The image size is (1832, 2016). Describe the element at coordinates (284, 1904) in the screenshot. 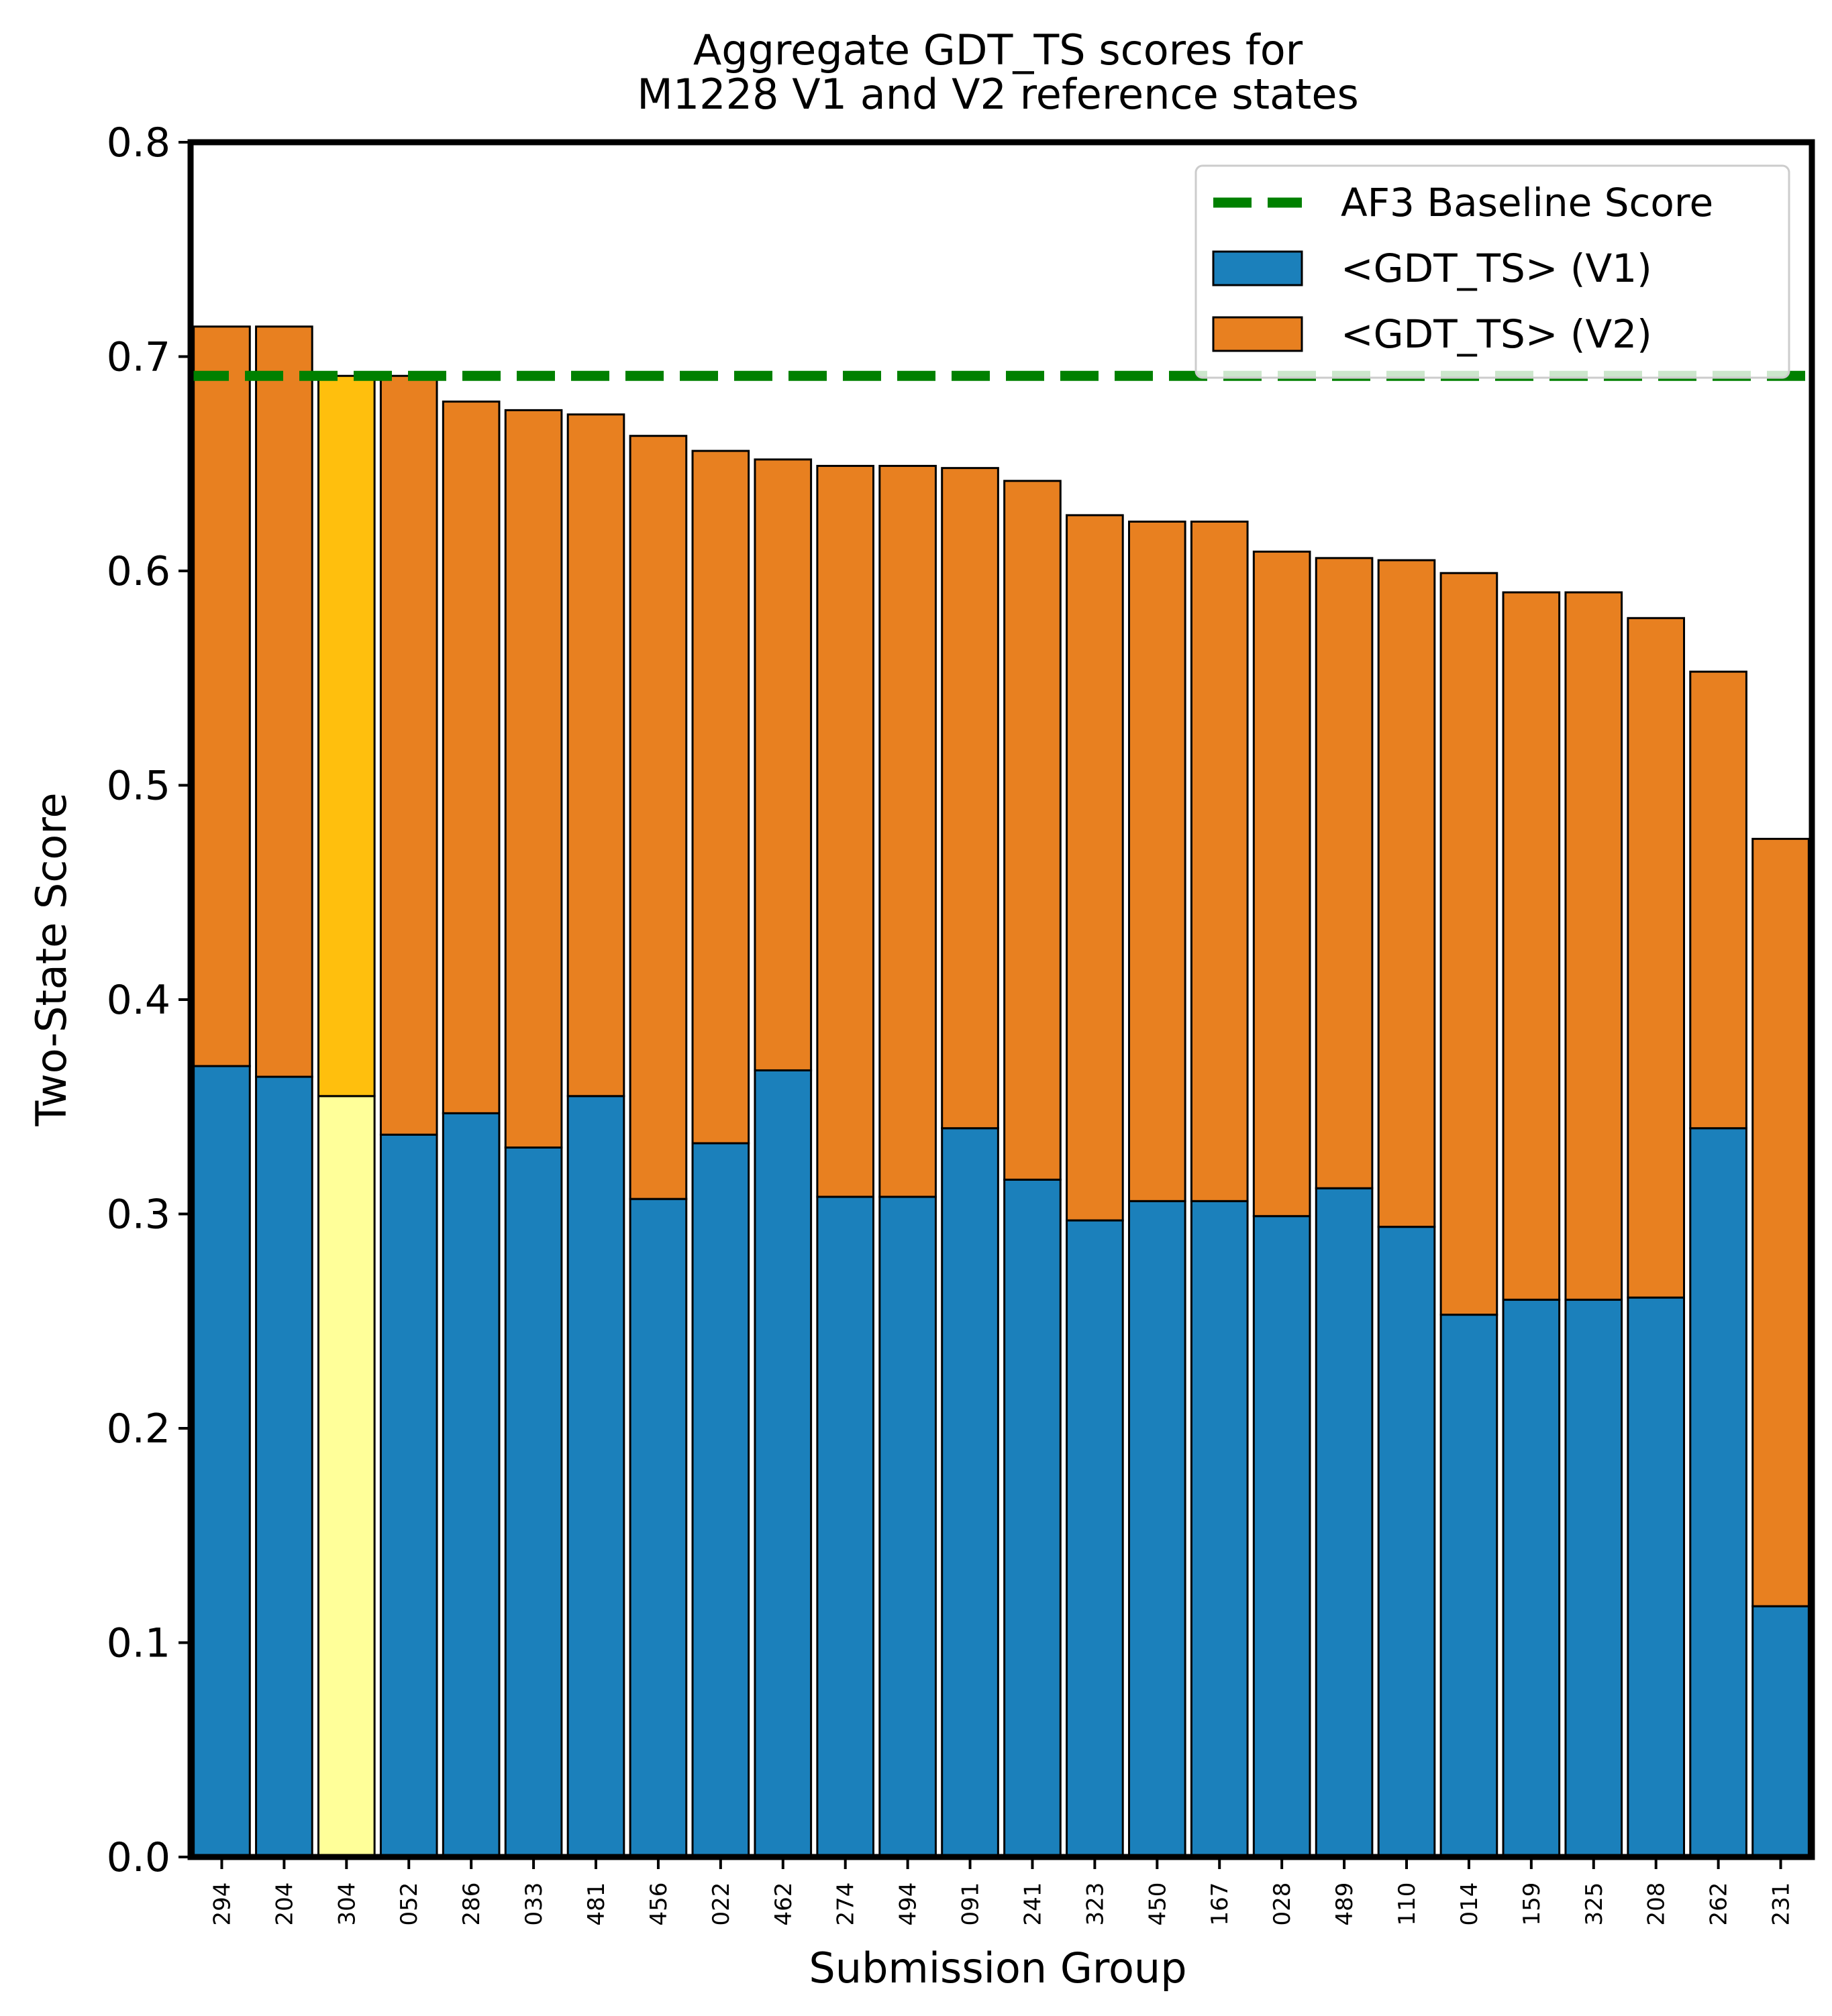

I see `x-tick-label: 204` at that location.